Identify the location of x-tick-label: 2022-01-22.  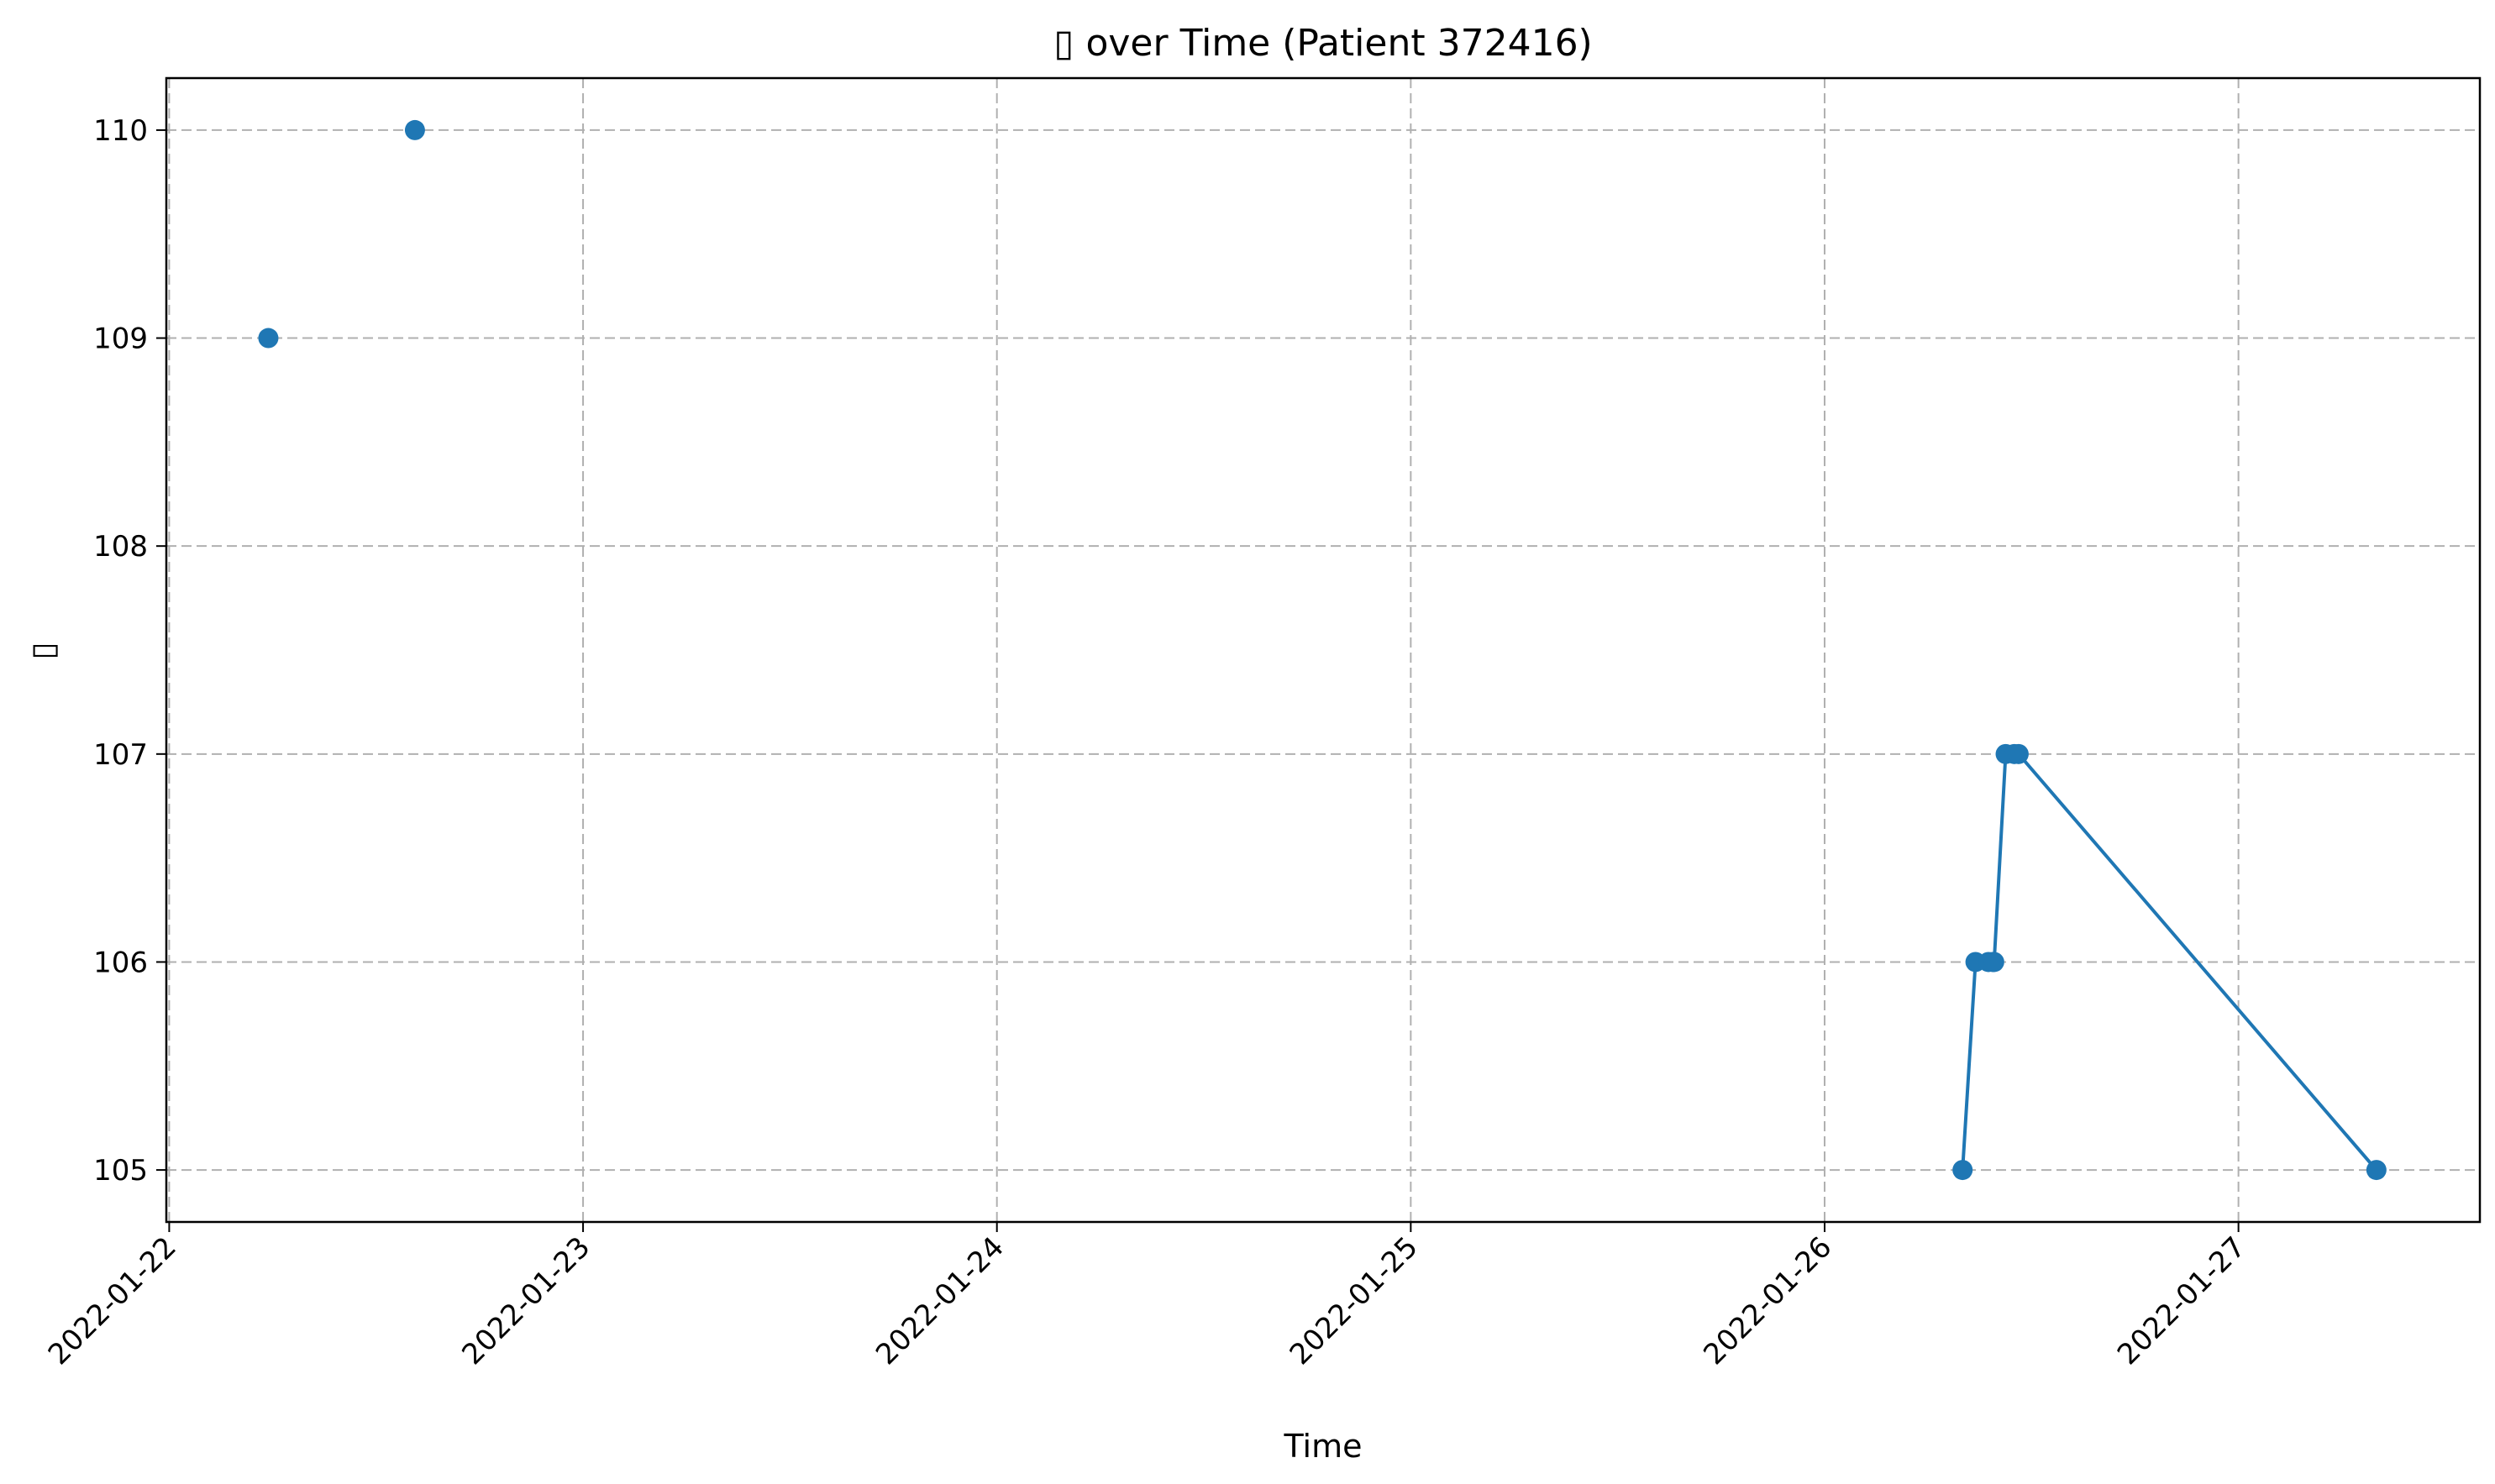
(112, 1301).